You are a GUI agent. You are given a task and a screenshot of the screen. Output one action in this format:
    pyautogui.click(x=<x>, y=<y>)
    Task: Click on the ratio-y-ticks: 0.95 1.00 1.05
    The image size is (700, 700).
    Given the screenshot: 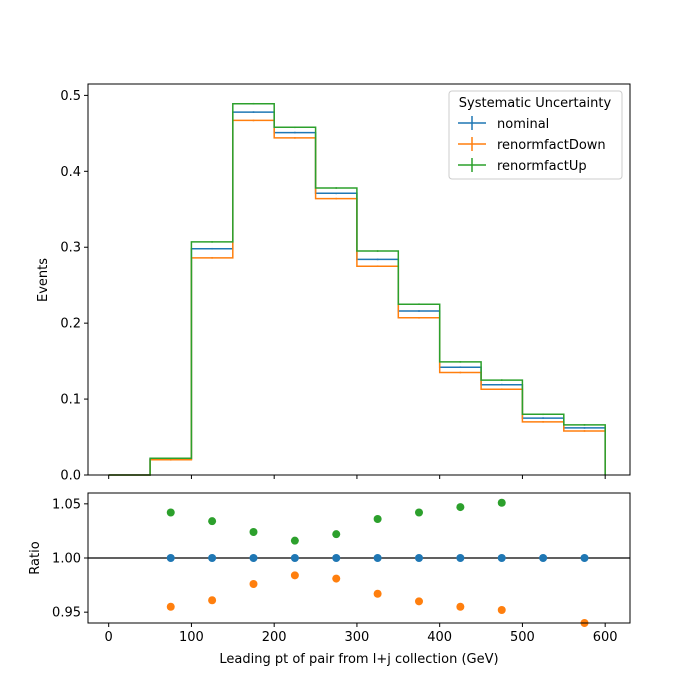 What is the action you would take?
    pyautogui.click(x=70, y=559)
    